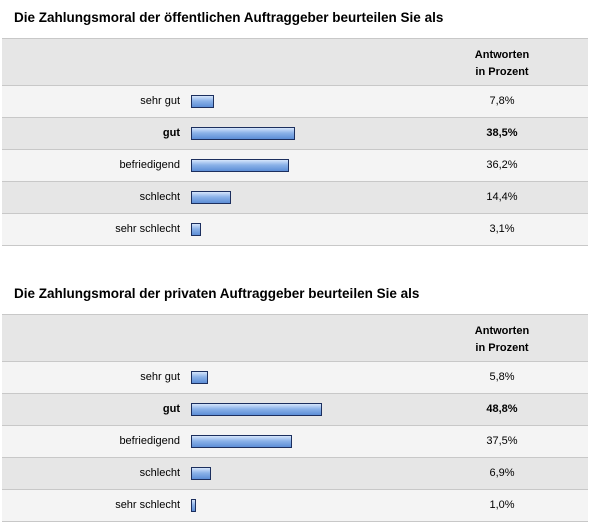 The width and height of the screenshot is (590, 531). What do you see at coordinates (295, 230) in the screenshot?
I see `table-row: sehr schlecht 3,1%` at bounding box center [295, 230].